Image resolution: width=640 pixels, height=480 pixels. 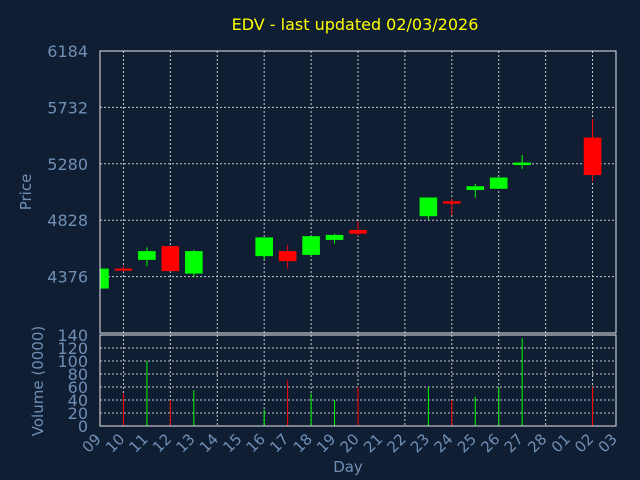 I want to click on volume-tick-label: 100, so click(x=72, y=361).